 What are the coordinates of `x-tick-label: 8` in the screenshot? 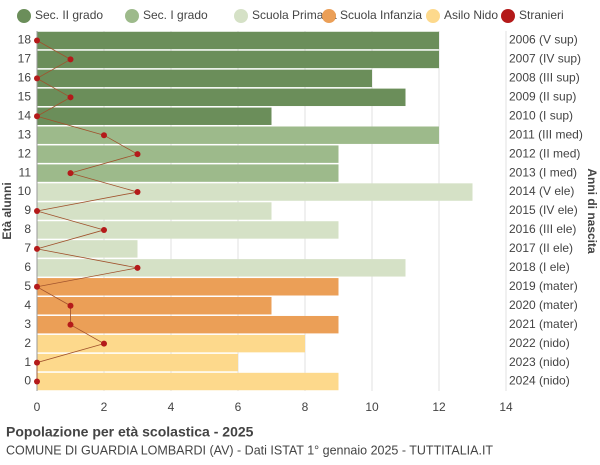 It's located at (305, 407).